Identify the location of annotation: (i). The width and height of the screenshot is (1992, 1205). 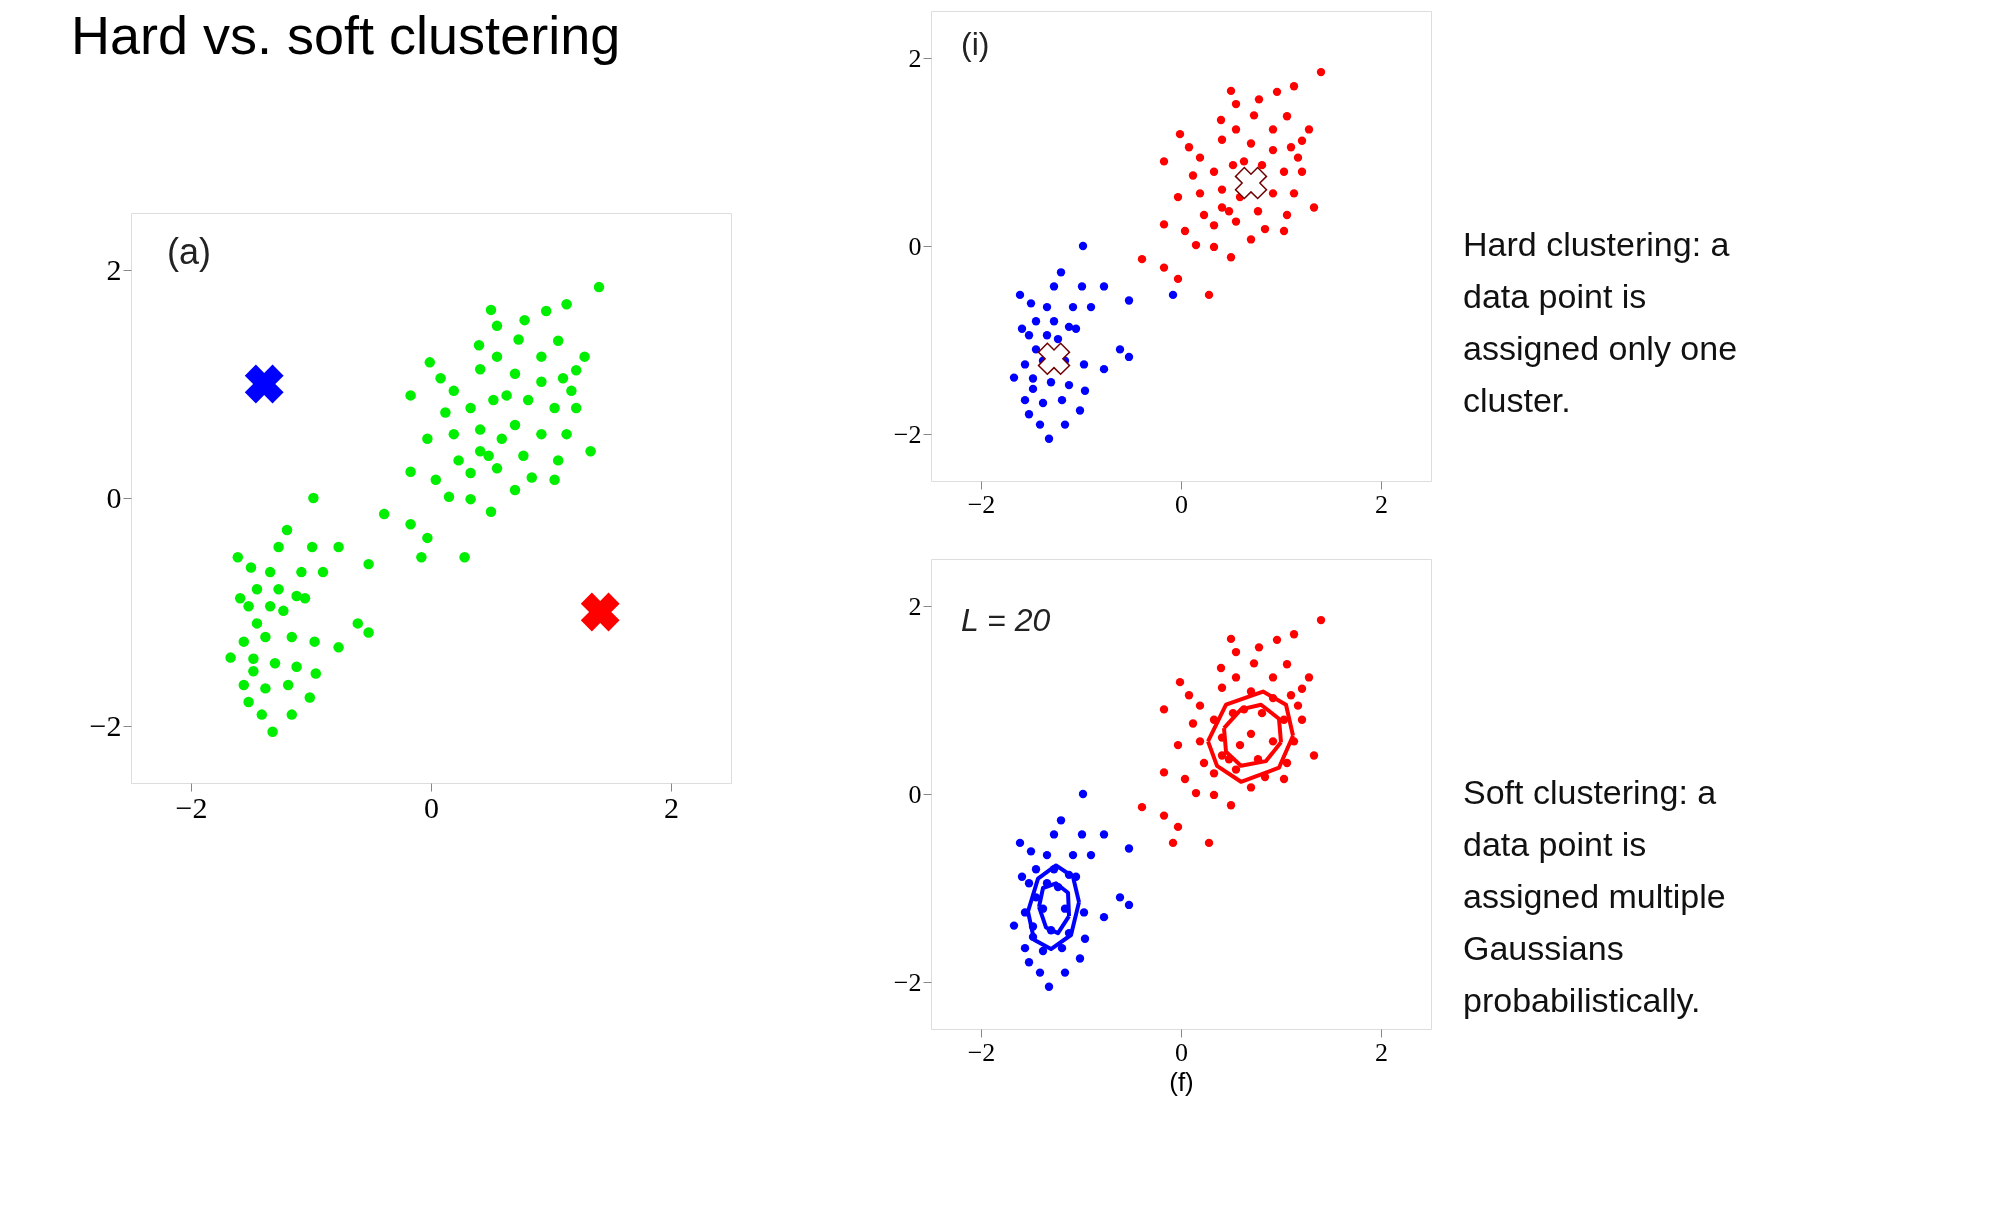
(975, 43).